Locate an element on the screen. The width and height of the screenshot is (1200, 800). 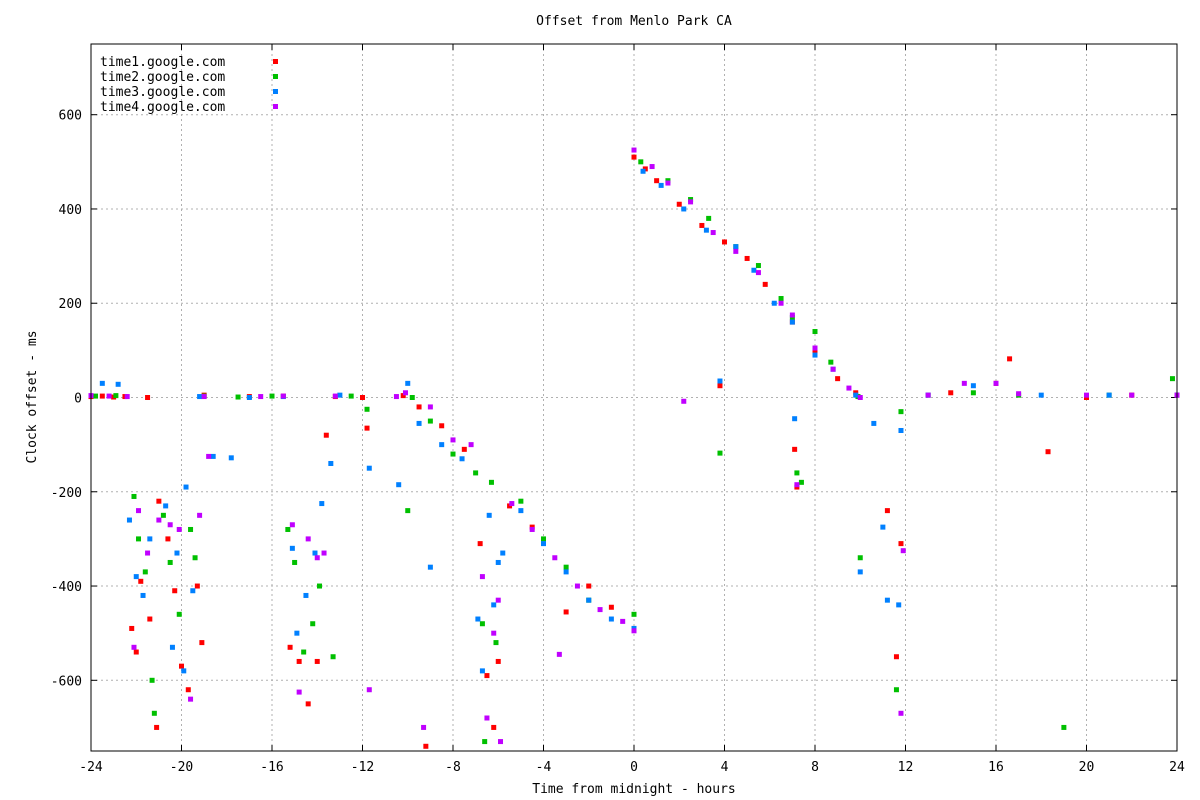
x-tick-label: 16 is located at coordinates (996, 767).